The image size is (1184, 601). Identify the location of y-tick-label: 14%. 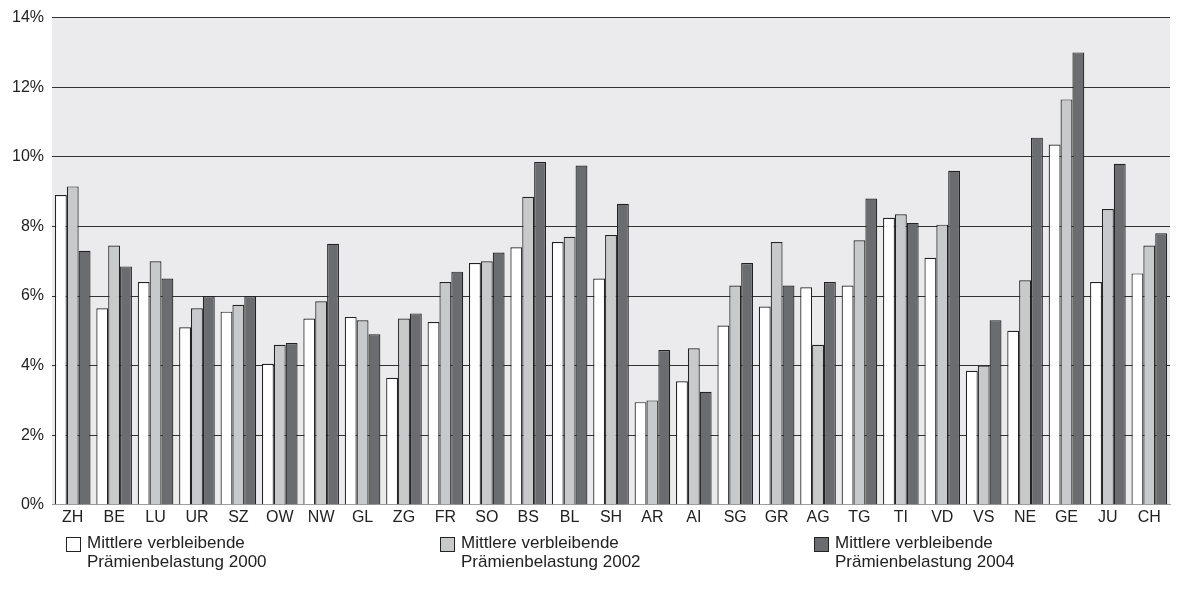
(28, 17).